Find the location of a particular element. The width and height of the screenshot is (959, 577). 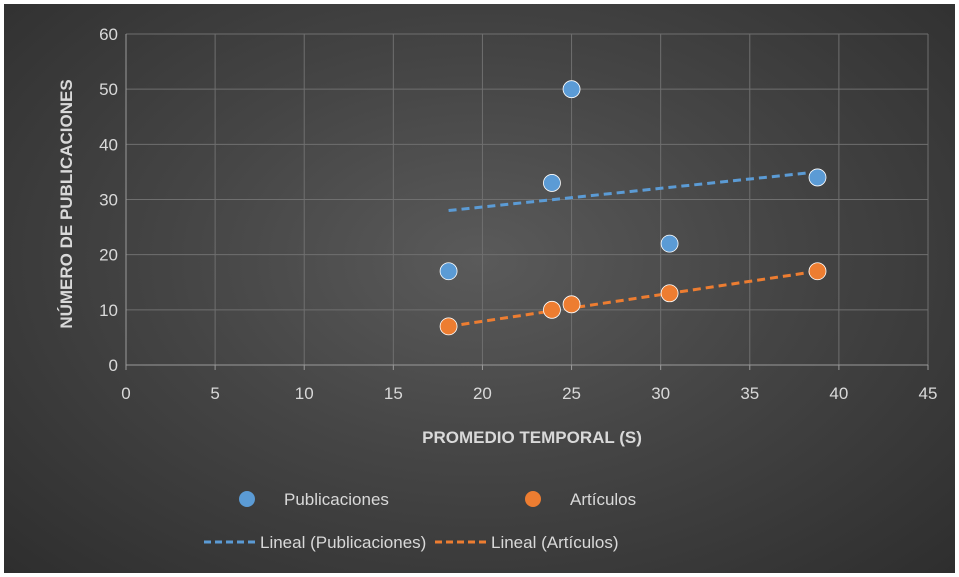

x-tick-label: 35 is located at coordinates (749, 393).